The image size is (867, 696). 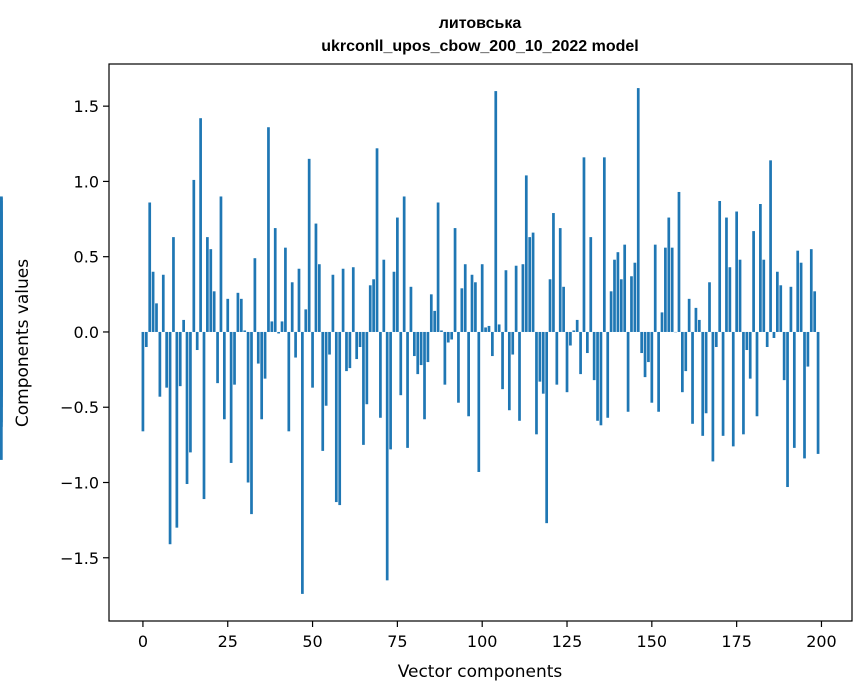 I want to click on x-axis-label: Vector components, so click(x=480, y=672).